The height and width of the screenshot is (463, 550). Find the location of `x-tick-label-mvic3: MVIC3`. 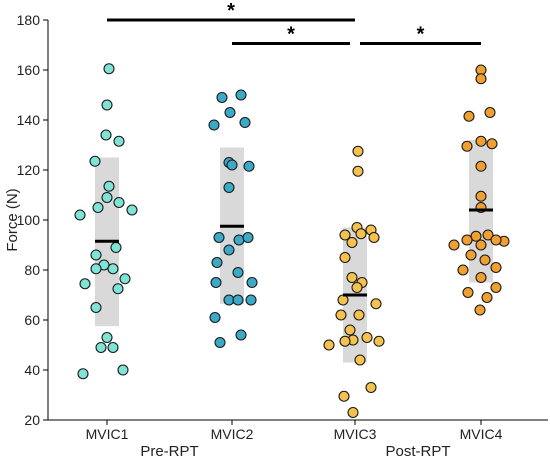

x-tick-label-mvic3: MVIC3 is located at coordinates (355, 434).